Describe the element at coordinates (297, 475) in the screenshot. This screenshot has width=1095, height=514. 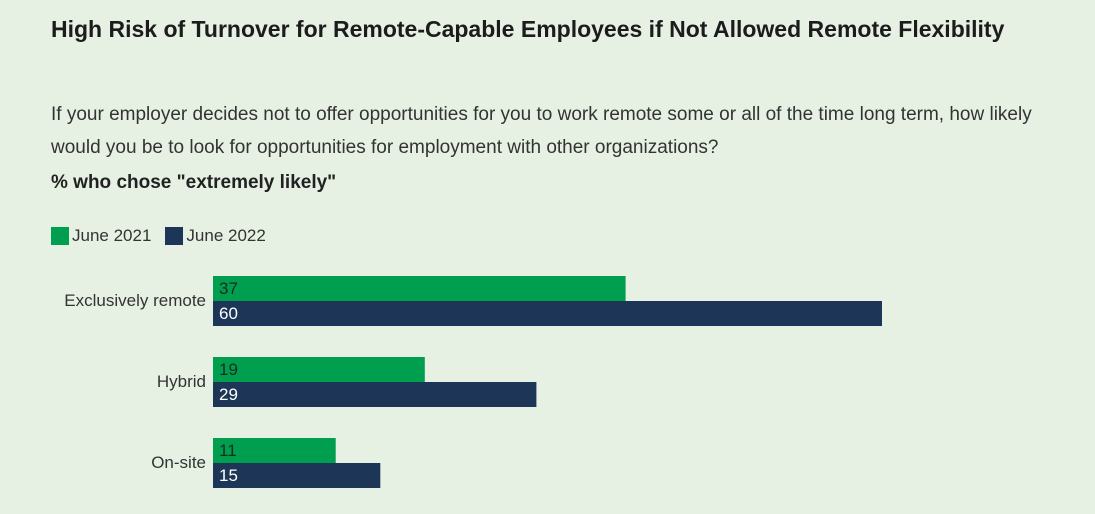
I see `bar-on-site-june-2022` at that location.